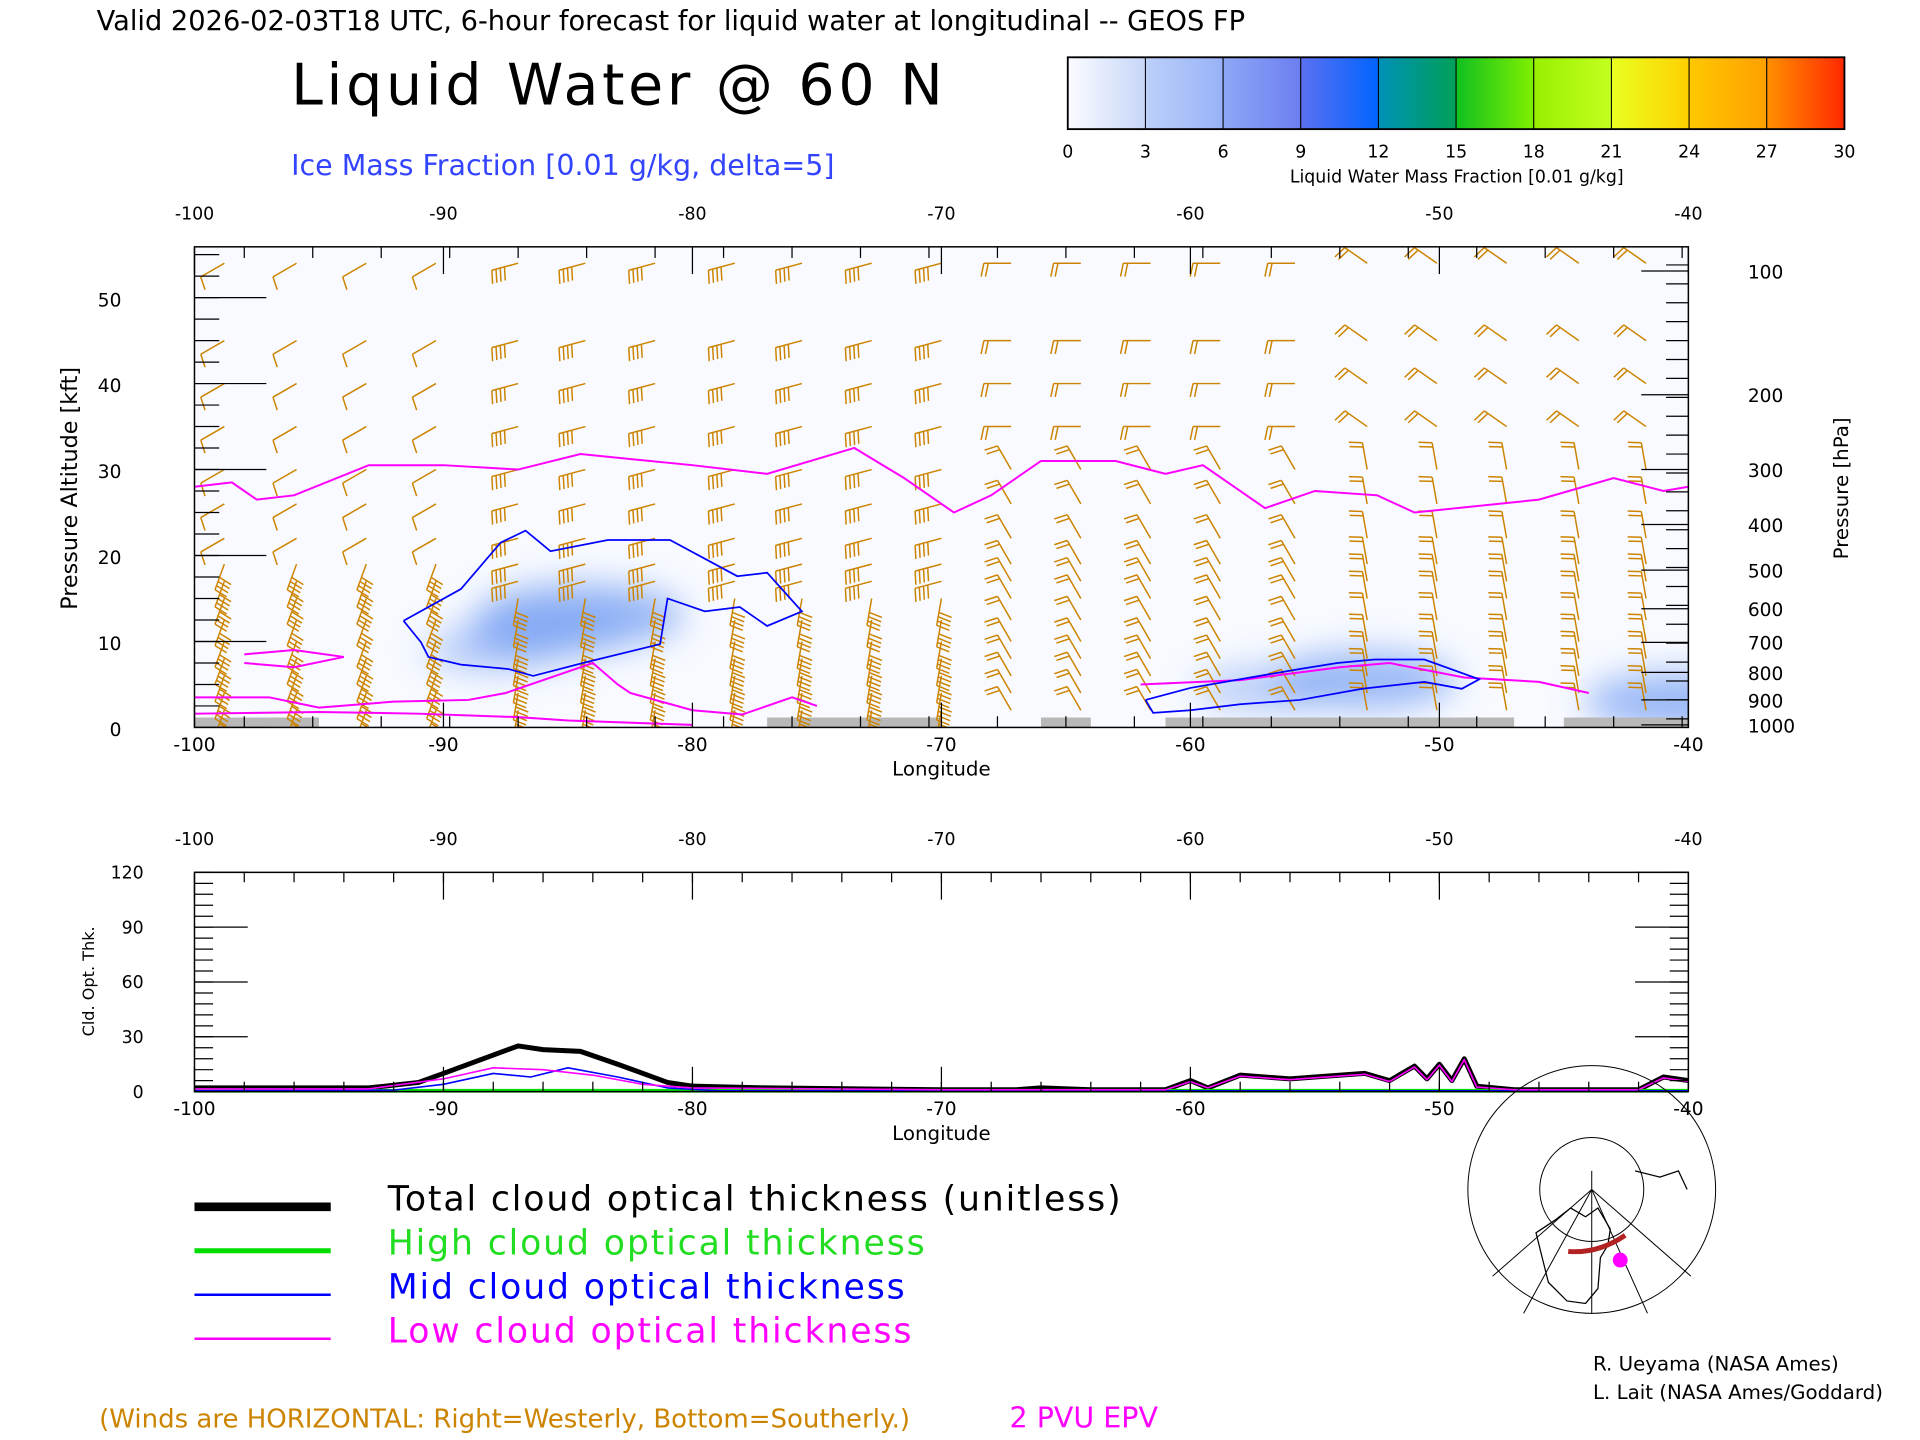 This screenshot has width=1920, height=1440. I want to click on x-tick-label: -40, so click(1688, 745).